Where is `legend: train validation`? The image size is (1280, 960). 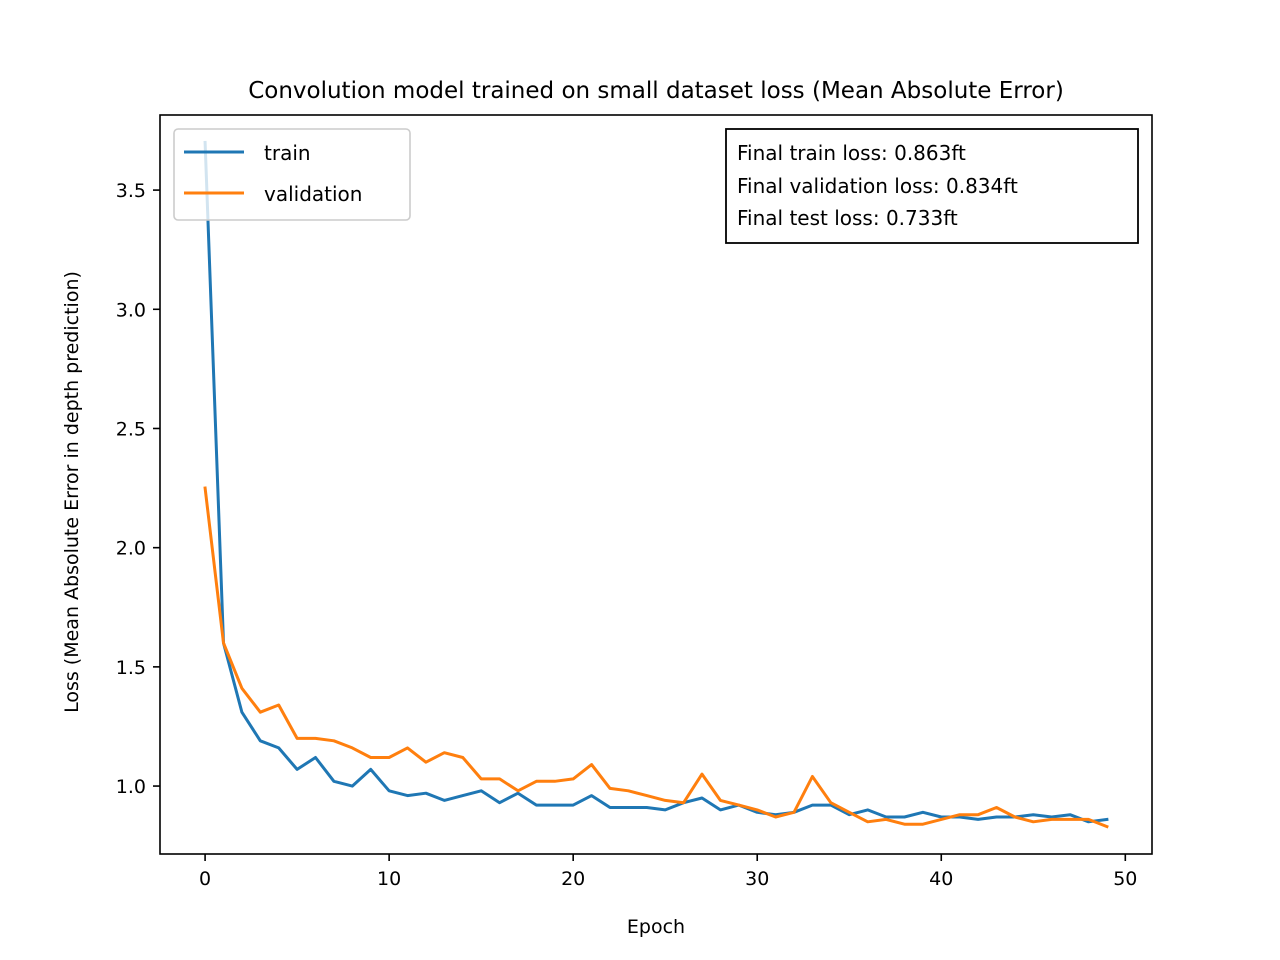
legend: train validation is located at coordinates (292, 174).